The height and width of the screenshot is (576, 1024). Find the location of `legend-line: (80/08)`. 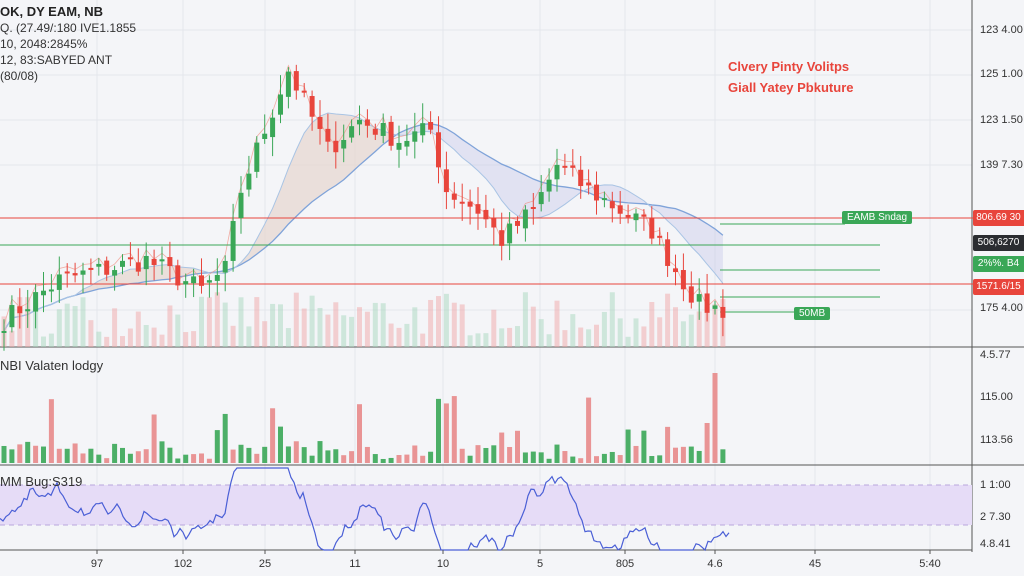

legend-line: (80/08) is located at coordinates (19, 76).